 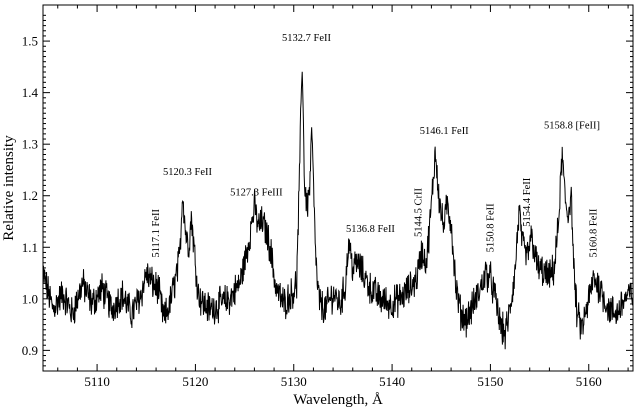 What do you see at coordinates (256, 193) in the screenshot?
I see `line-annotation: 5127.3 FeIII` at bounding box center [256, 193].